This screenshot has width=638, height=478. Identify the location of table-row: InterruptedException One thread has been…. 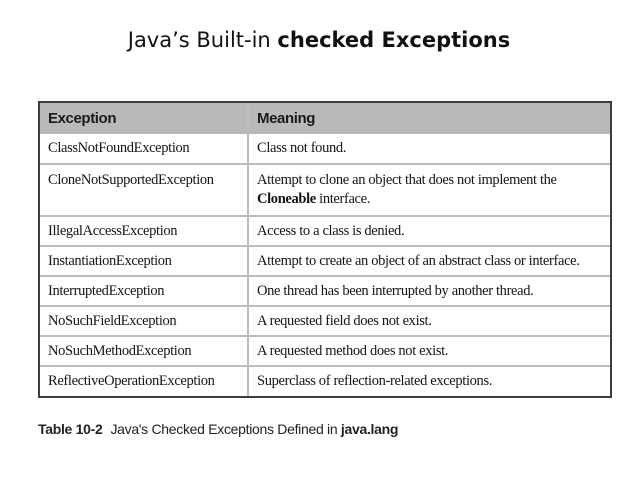
(325, 290).